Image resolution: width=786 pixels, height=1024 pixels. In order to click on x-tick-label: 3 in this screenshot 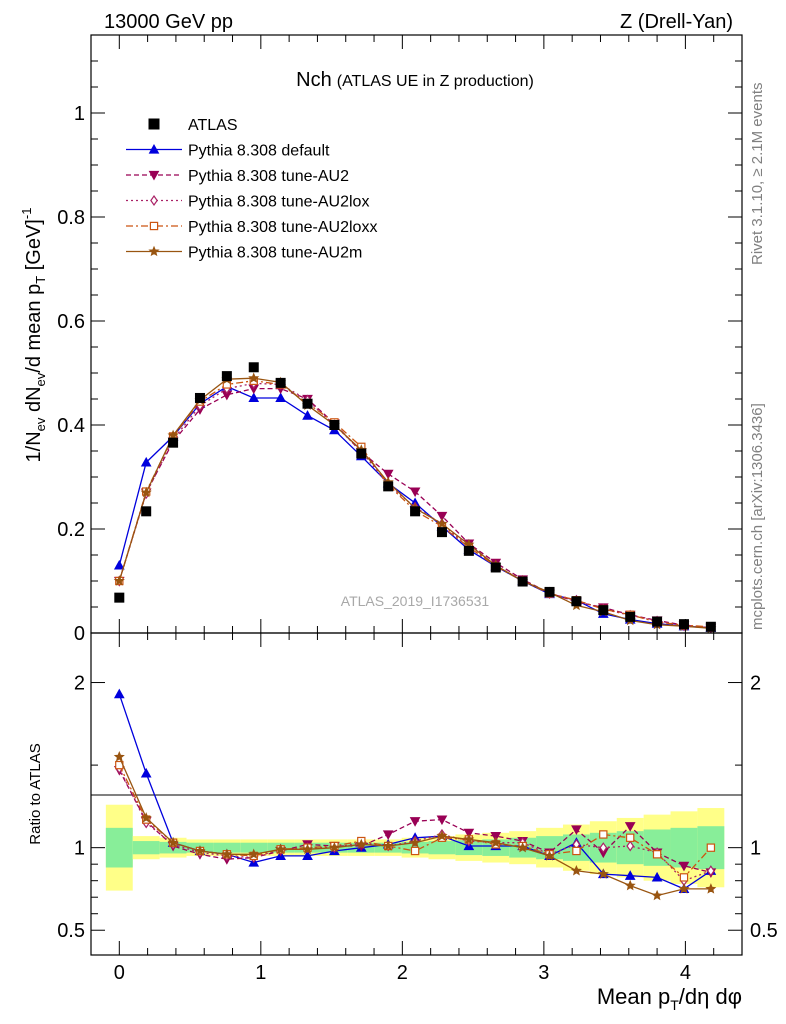, I will do `click(543, 973)`.